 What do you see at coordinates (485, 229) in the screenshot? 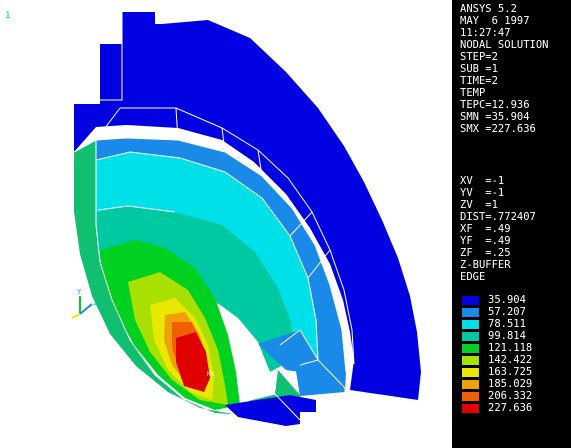
I see `view-line: XF =.49` at bounding box center [485, 229].